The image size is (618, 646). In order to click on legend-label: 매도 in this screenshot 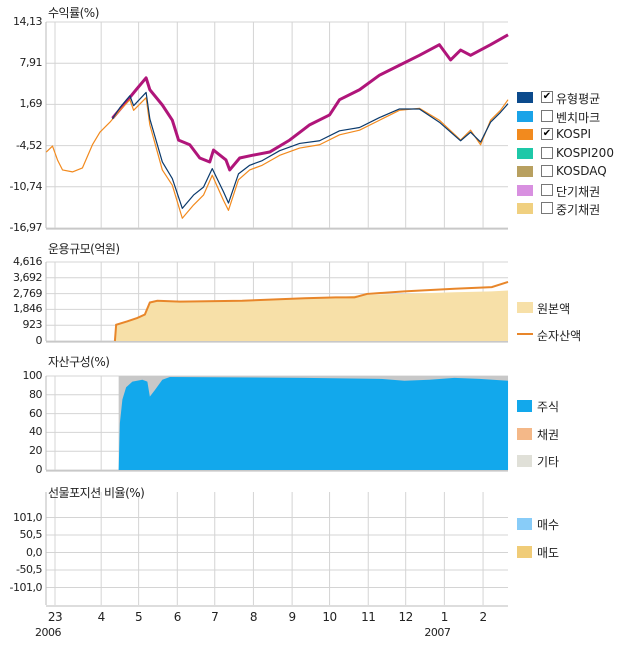, I will do `click(548, 553)`.